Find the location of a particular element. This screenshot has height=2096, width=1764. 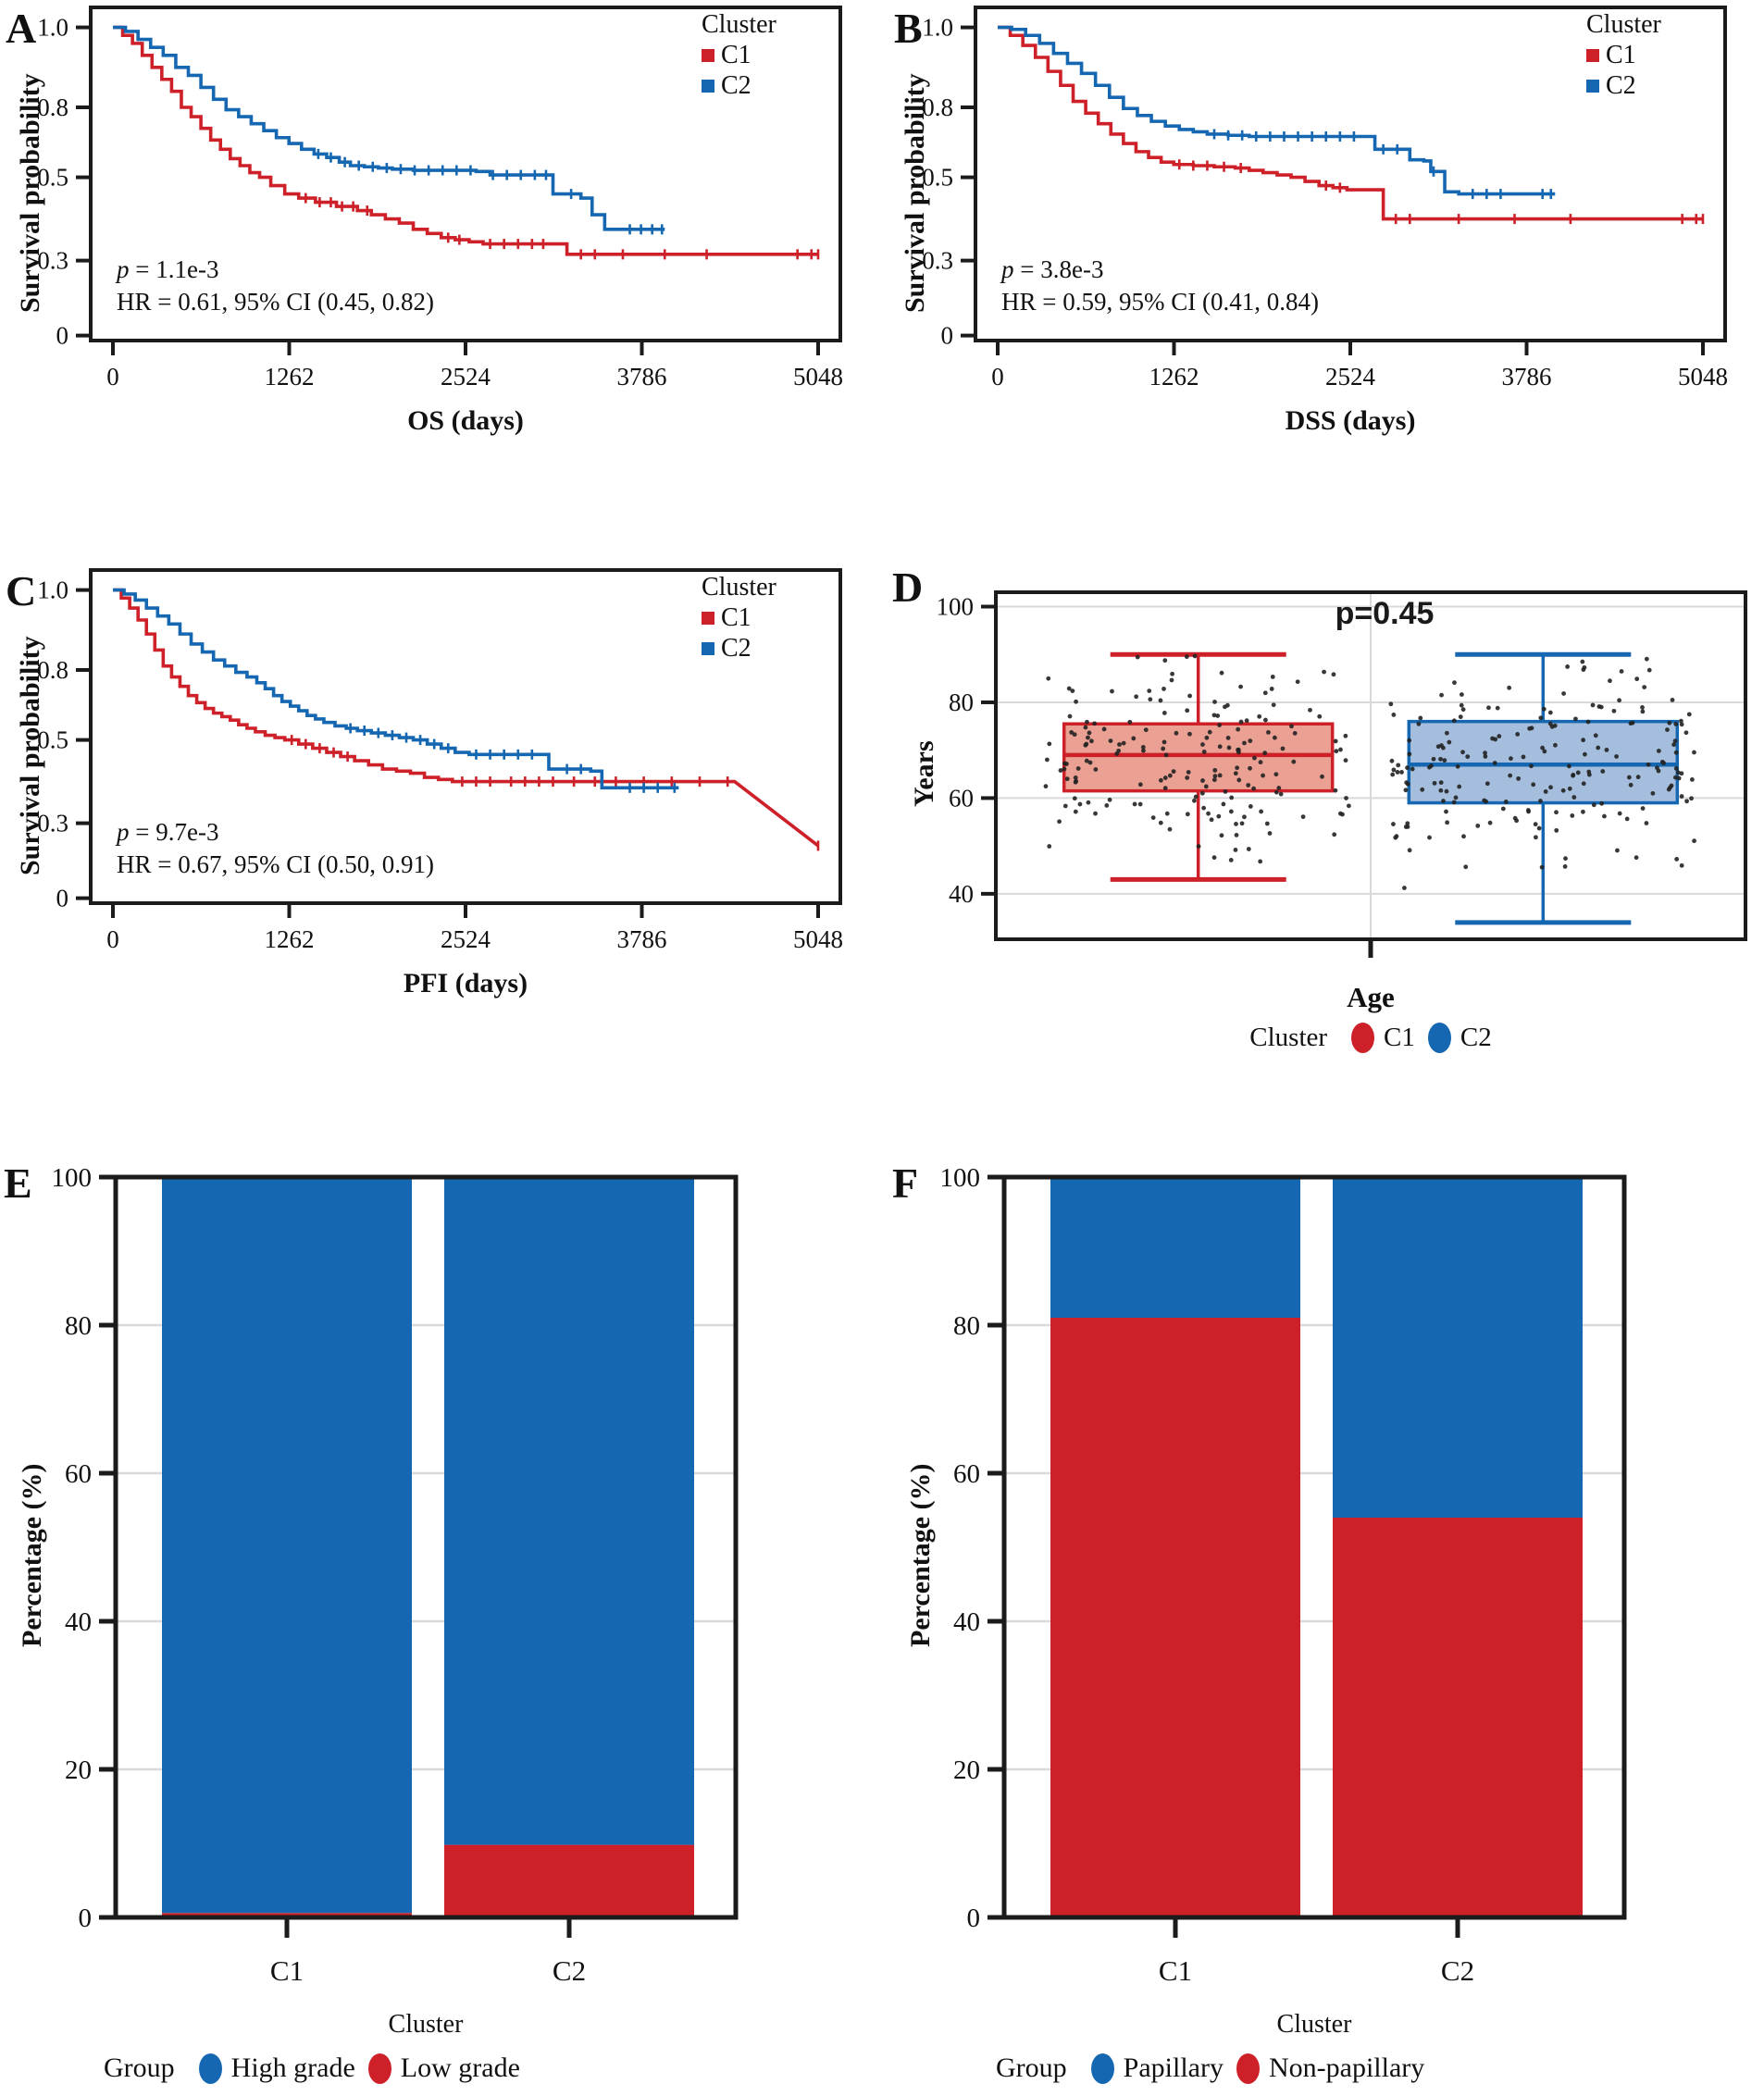

panel-e-legend: Group High grade Low grade is located at coordinates (312, 2068).